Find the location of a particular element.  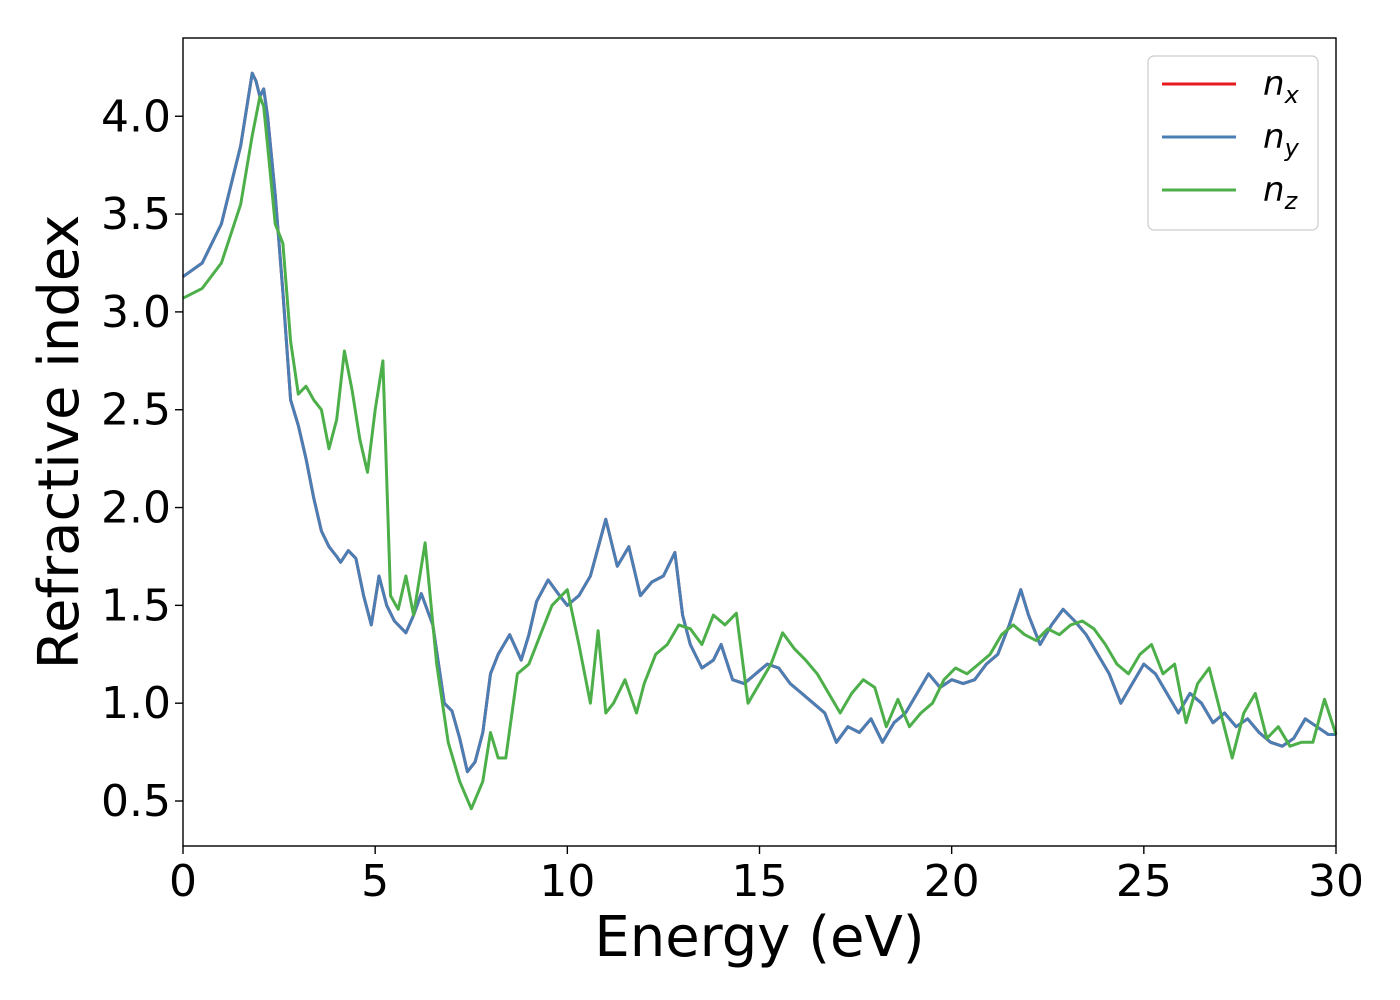

x-tick-label: 25 is located at coordinates (1144, 881).